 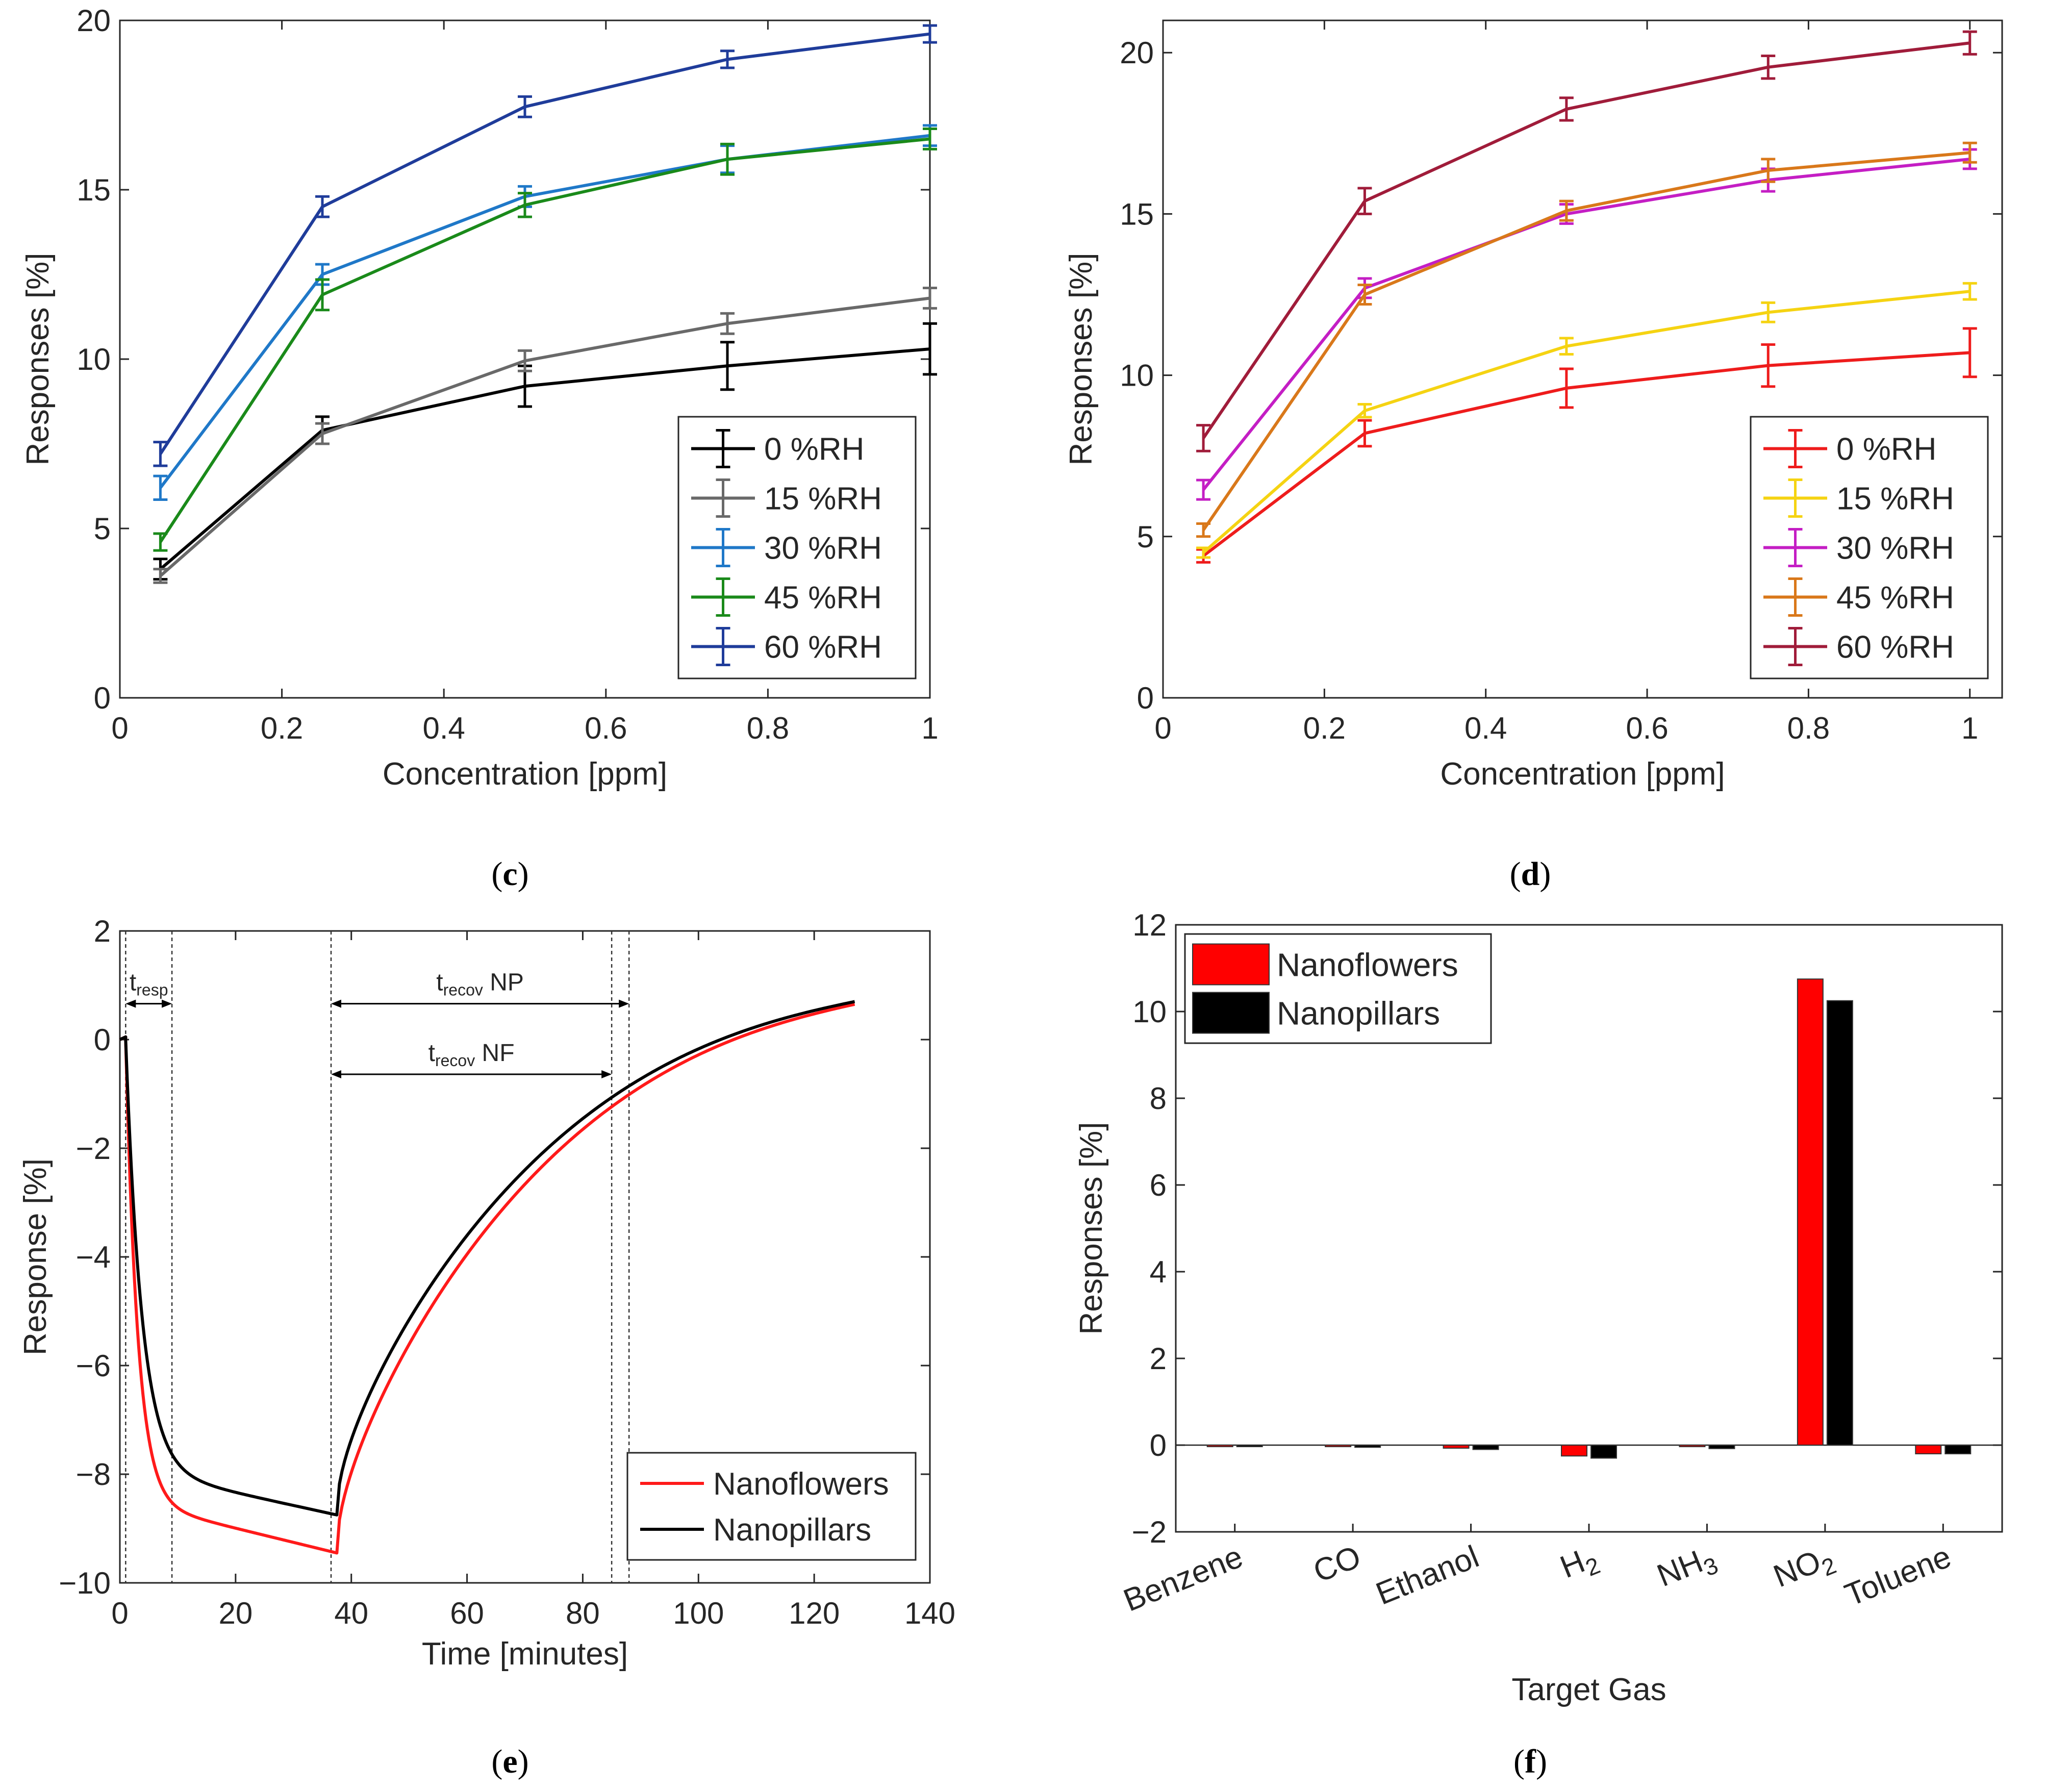 I want to click on y-tick-label-f: 10, so click(x=1149, y=1012).